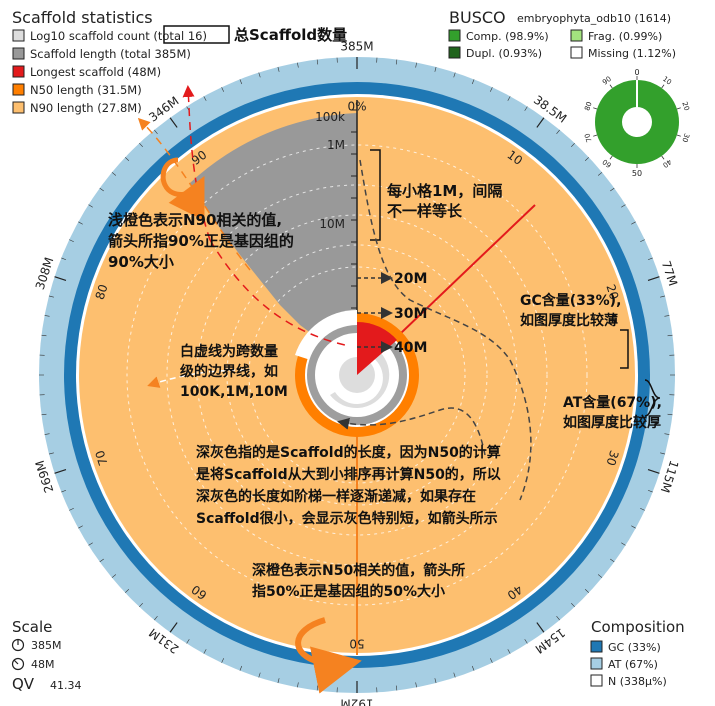 The image size is (715, 706). What do you see at coordinates (507, 36) in the screenshot?
I see `legend-label: Comp. (98.9%)` at bounding box center [507, 36].